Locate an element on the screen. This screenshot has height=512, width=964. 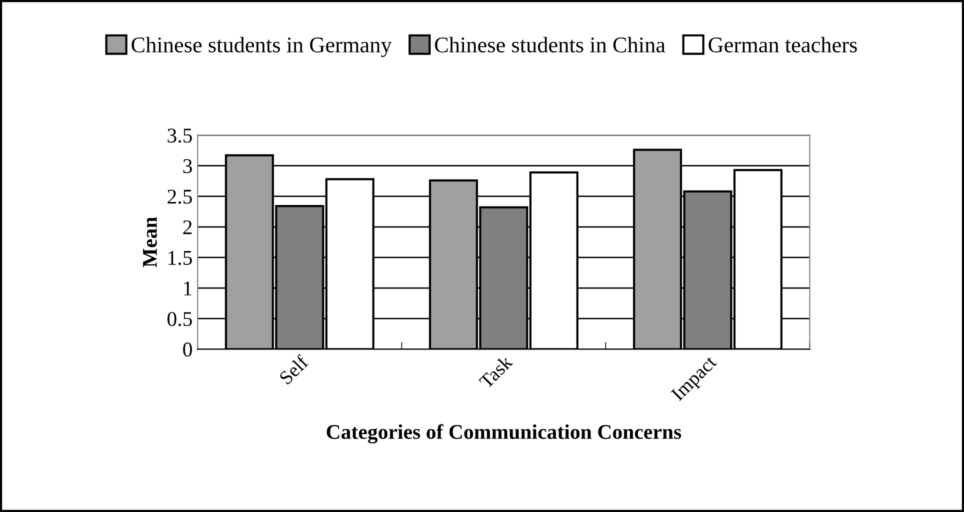
x-tick-label: Task is located at coordinates (496, 372).